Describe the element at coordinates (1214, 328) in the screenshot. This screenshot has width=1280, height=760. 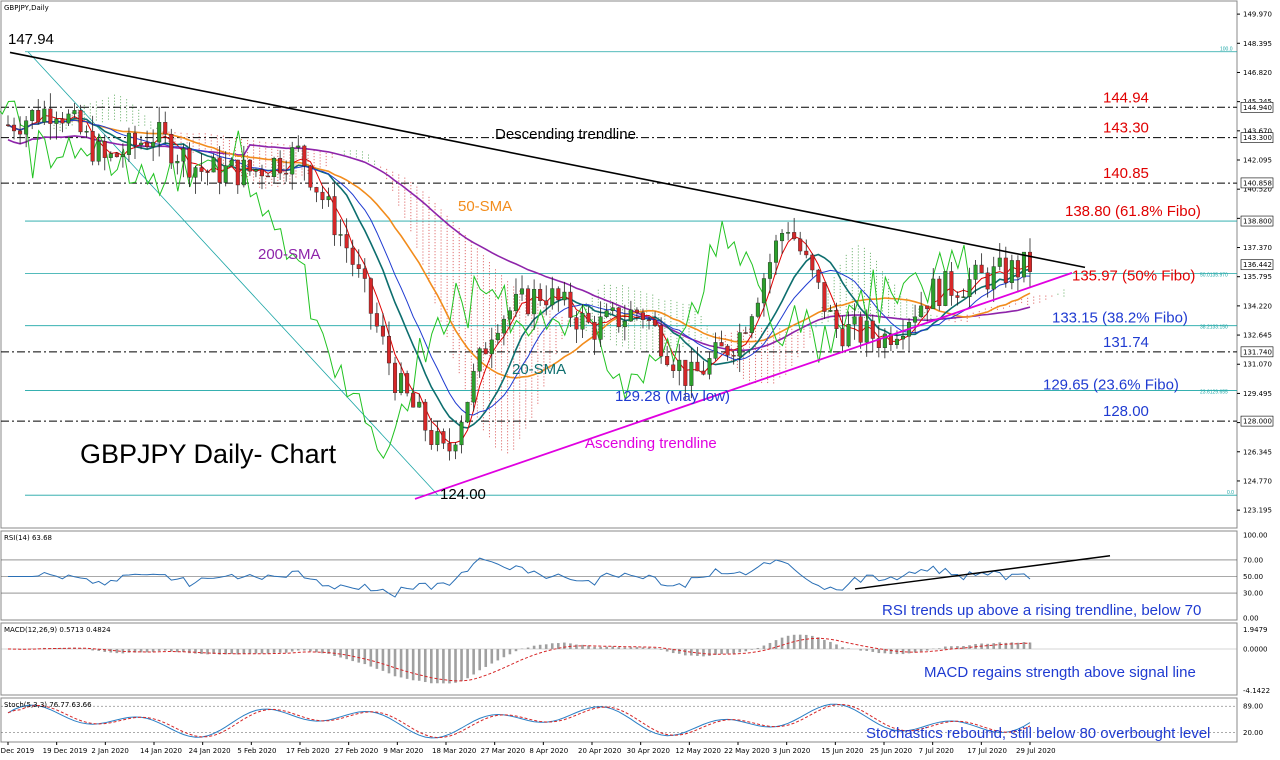
I see `fib-tag: 38.2133.150` at that location.